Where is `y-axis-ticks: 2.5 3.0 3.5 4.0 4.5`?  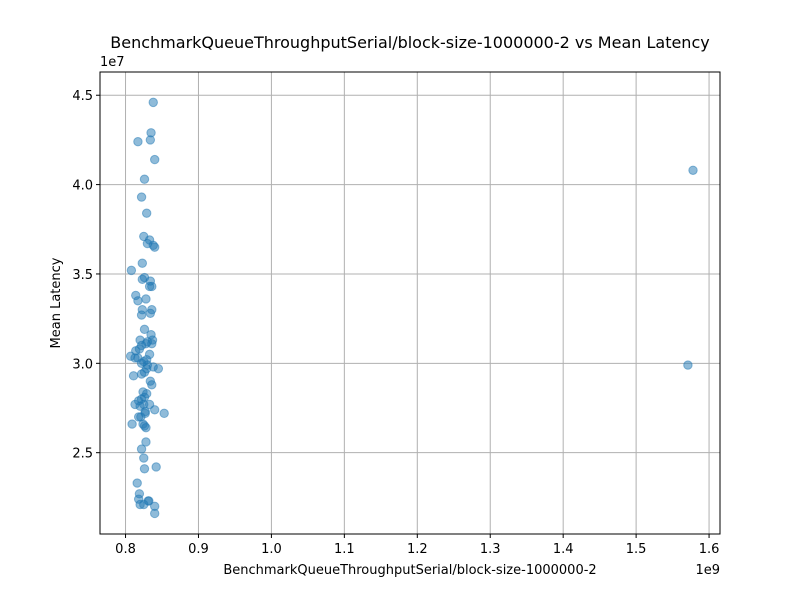
y-axis-ticks: 2.5 3.0 3.5 4.0 4.5 is located at coordinates (86, 275).